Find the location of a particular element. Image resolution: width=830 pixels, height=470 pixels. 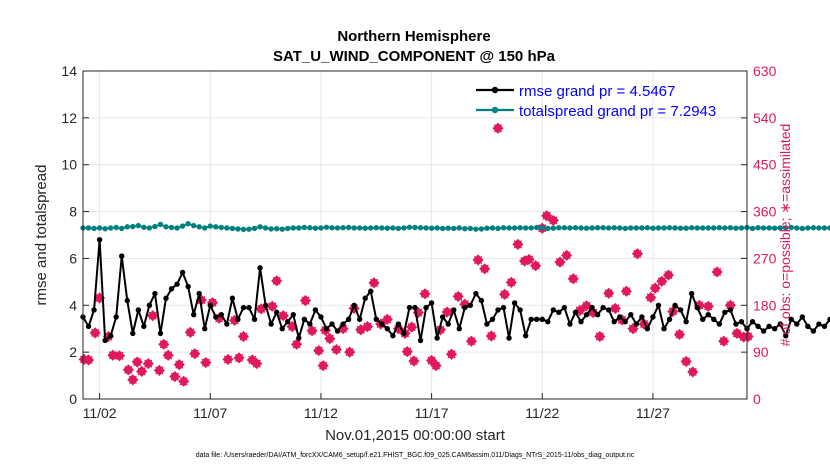

chart-subtitle: SAT_U_WIND_COMPONENT @ 150 hPa is located at coordinates (414, 56).